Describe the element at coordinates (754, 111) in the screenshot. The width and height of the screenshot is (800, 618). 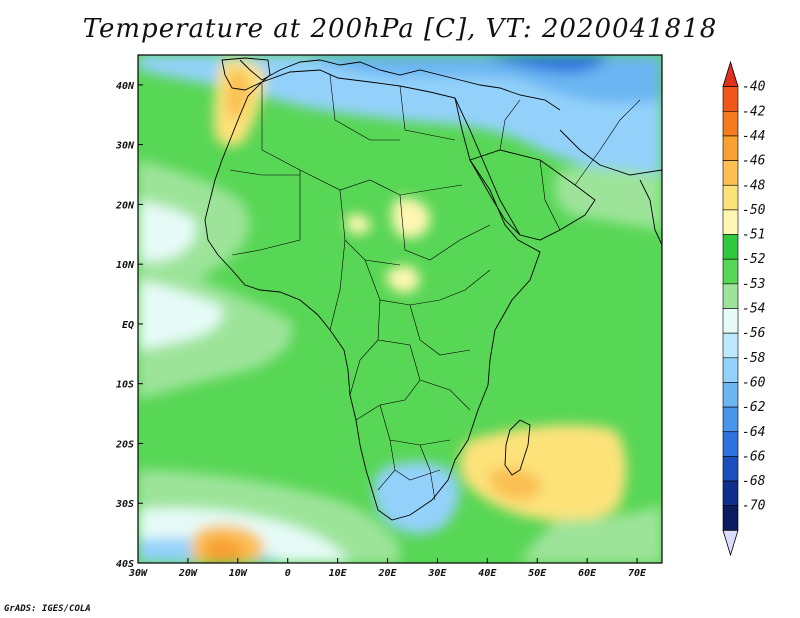
I see `colorbar-label: -42` at that location.